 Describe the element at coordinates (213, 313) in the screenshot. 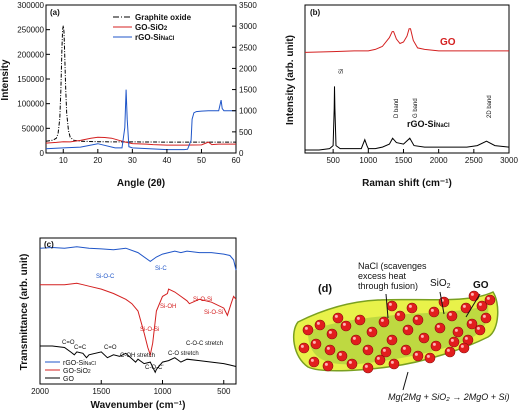

I see `panel-c-ann-si-o-si-3: Si-O-Si` at that location.